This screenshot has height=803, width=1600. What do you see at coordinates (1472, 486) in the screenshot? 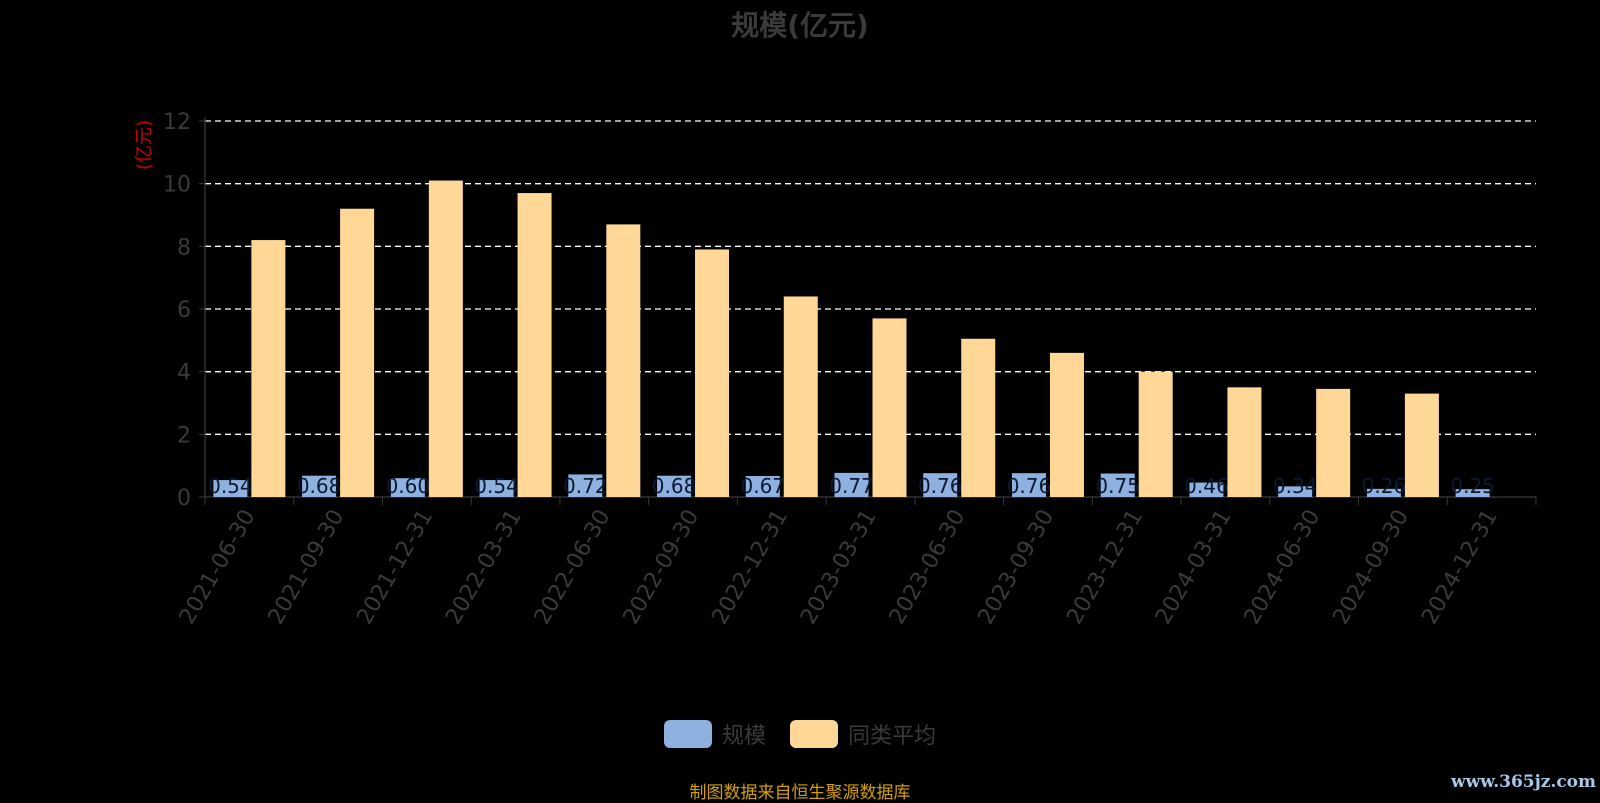
I see `bar-scale-data-label: 0.25` at bounding box center [1472, 486].